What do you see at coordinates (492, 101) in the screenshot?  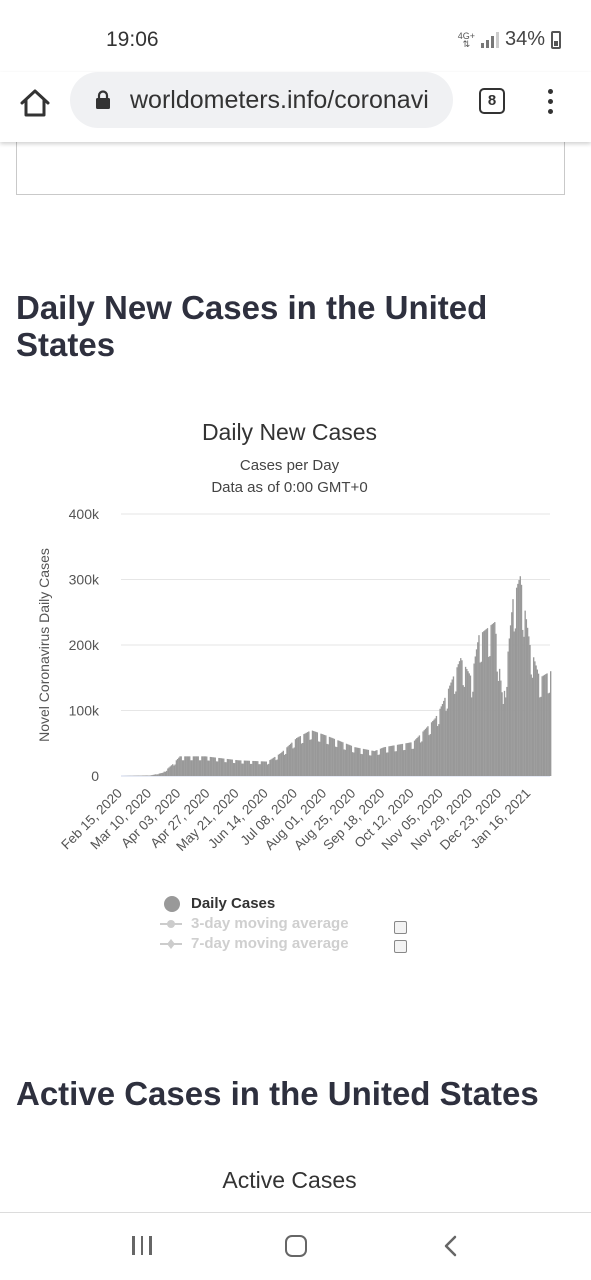 I see `tab-switcher-button: 8` at bounding box center [492, 101].